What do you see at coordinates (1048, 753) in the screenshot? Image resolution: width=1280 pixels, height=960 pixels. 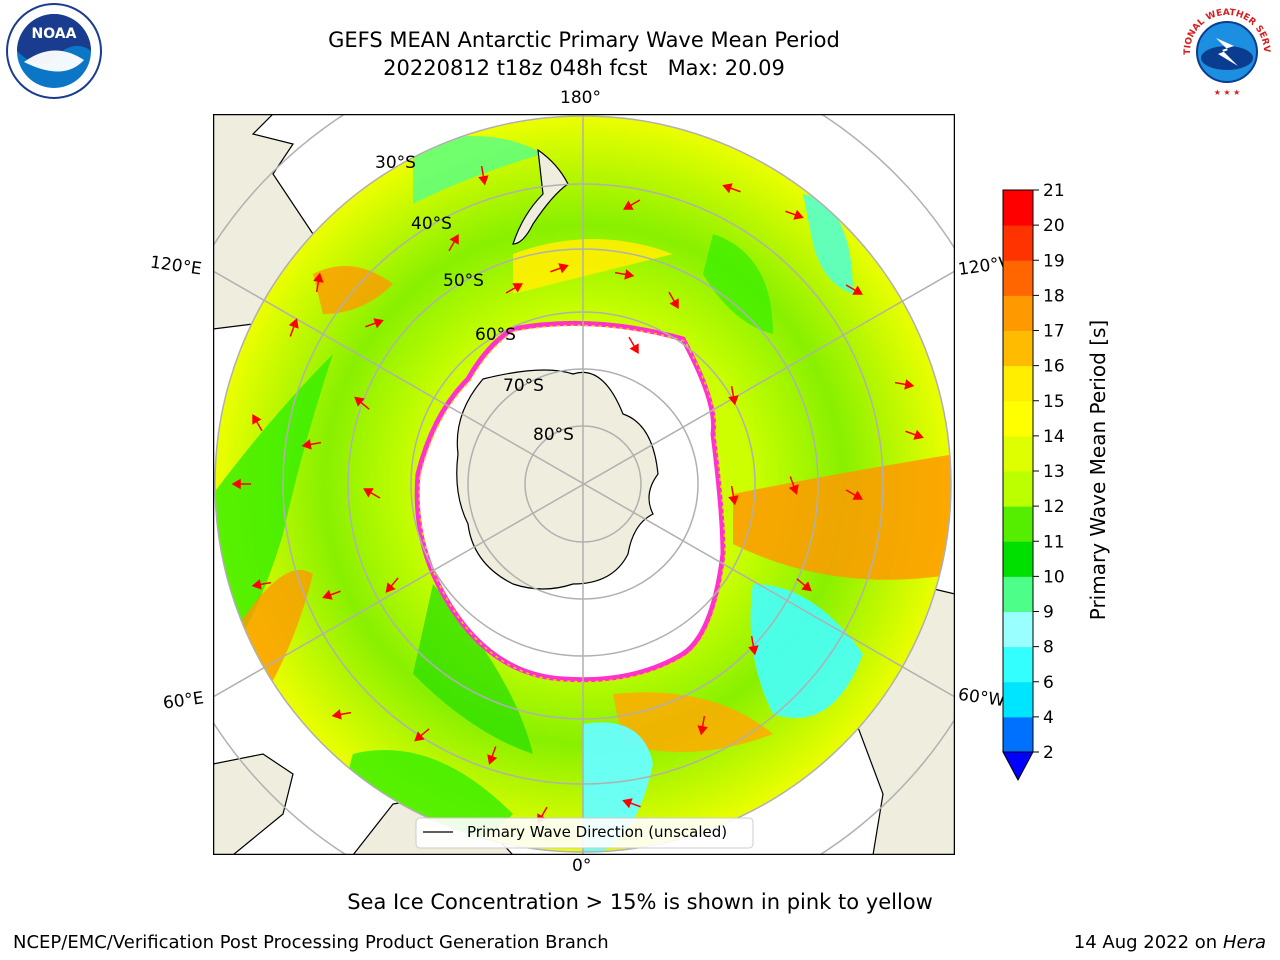 I see `colorbar-tick-label: 2` at bounding box center [1048, 753].